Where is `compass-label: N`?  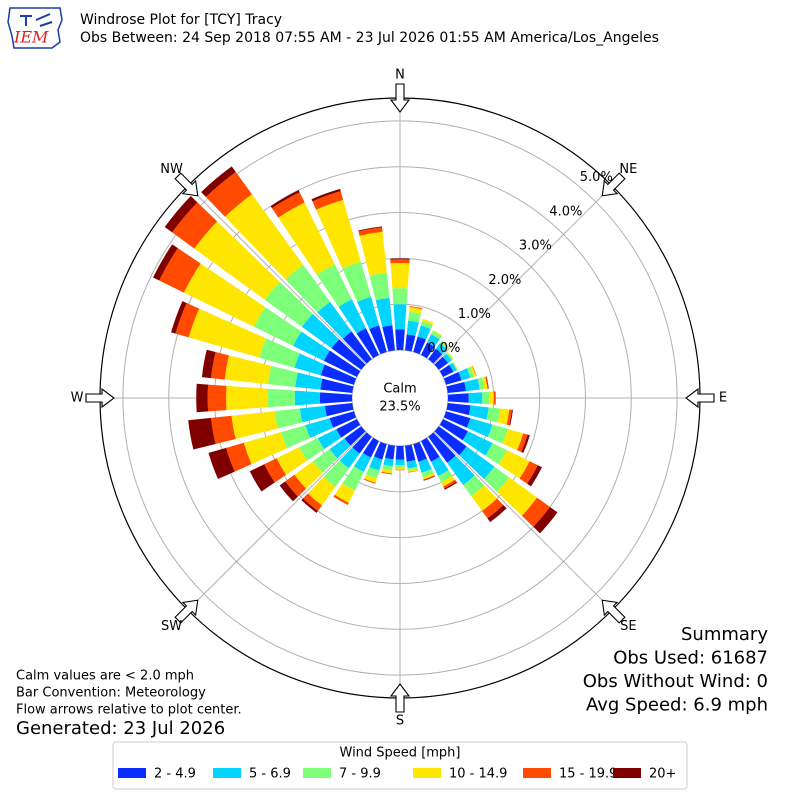
compass-label: N is located at coordinates (400, 75).